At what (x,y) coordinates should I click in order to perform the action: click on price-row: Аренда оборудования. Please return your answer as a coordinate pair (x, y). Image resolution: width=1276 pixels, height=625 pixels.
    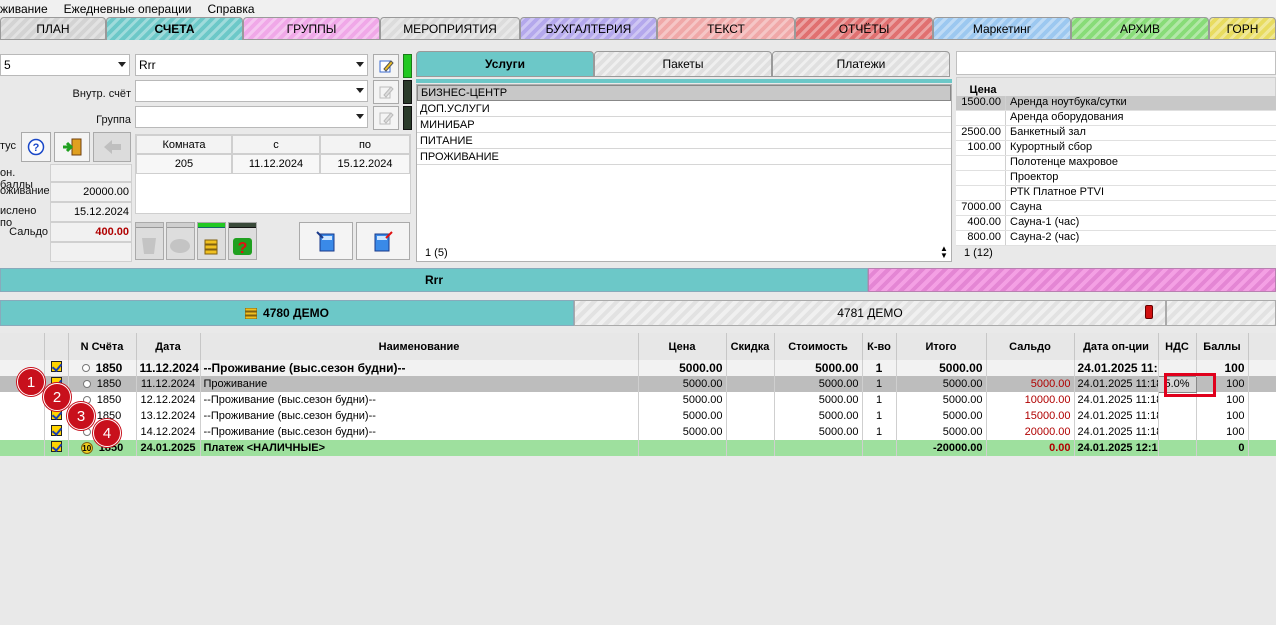
    Looking at the image, I should click on (1116, 118).